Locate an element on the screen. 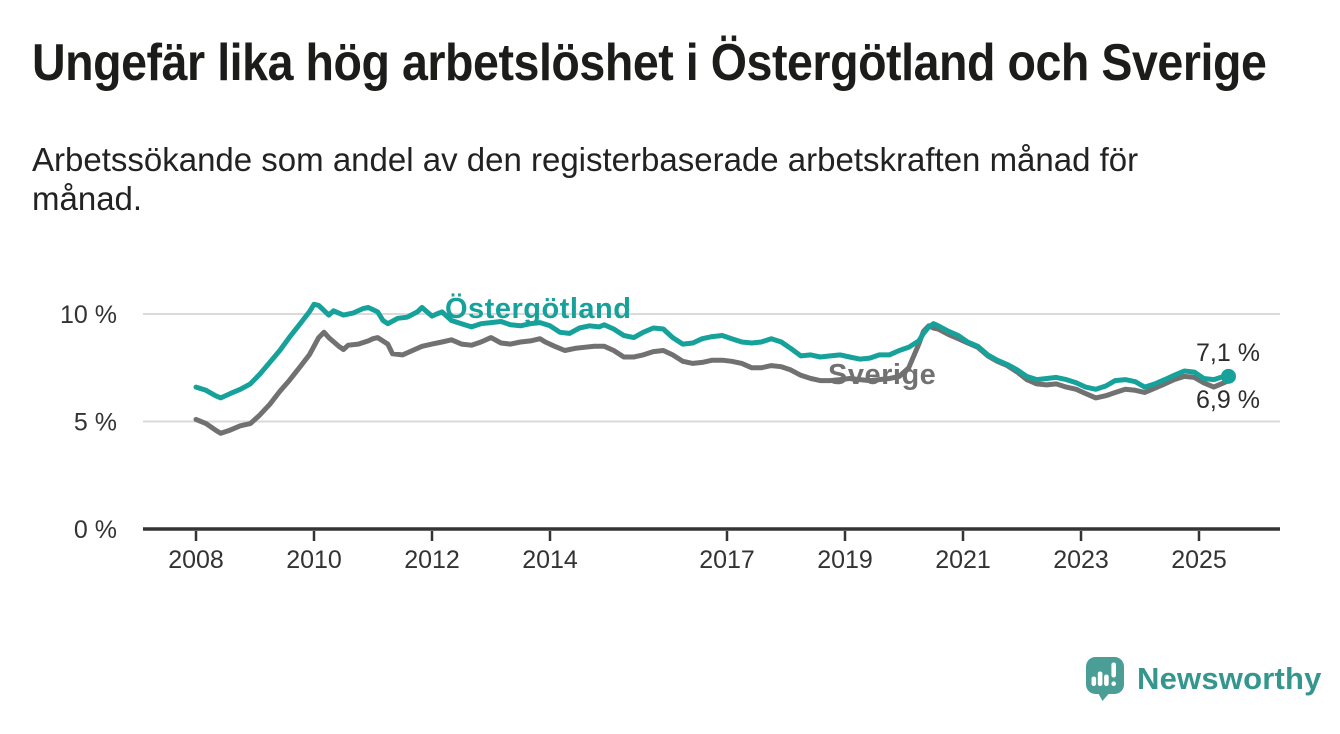  gridlines is located at coordinates (711, 368).